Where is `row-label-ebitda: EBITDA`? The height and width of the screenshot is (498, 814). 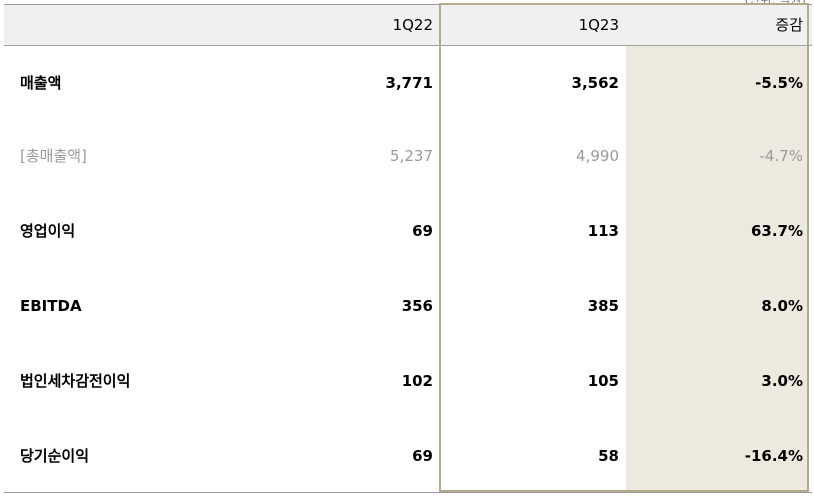 row-label-ebitda: EBITDA is located at coordinates (51, 306).